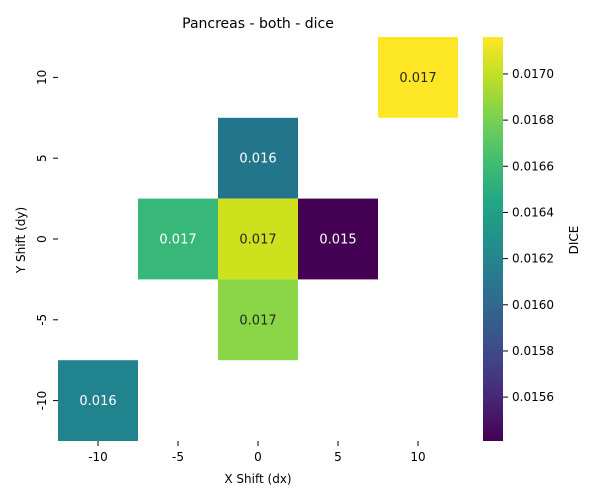  I want to click on colorbar-tick-label: 0.0170, so click(533, 74).